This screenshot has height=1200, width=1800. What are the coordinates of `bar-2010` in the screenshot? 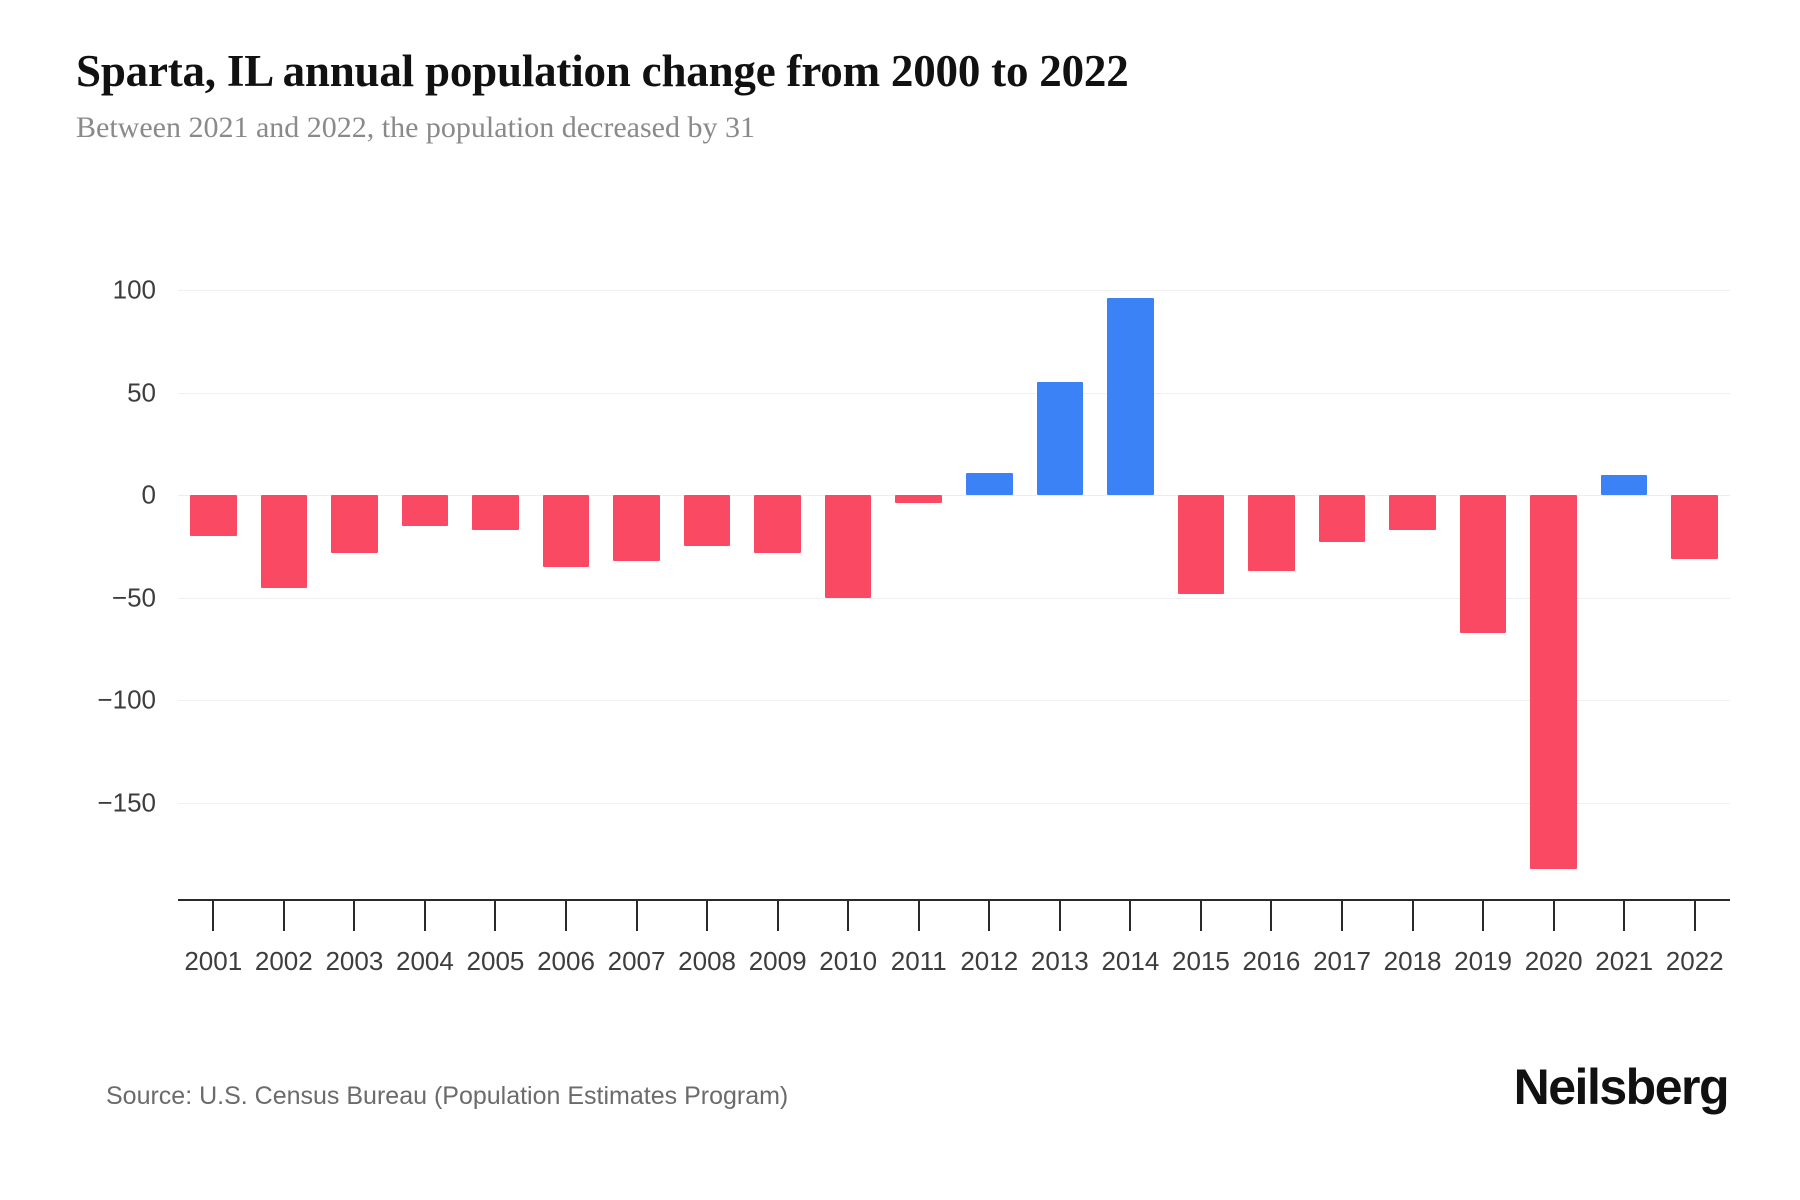 It's located at (848, 546).